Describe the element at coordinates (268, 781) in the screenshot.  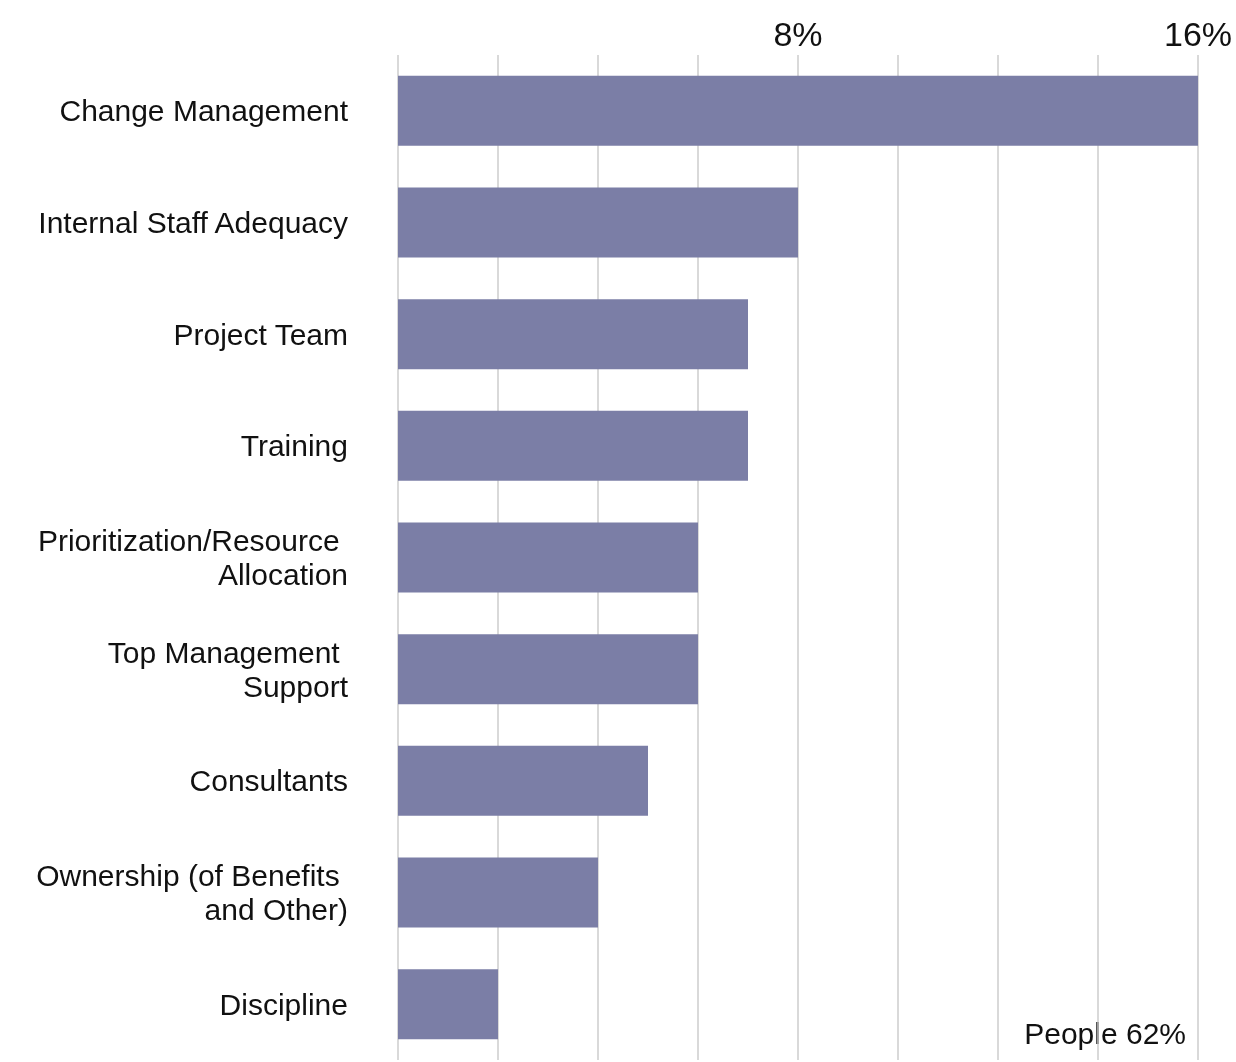
I see `y-tick-label: Consultants` at that location.